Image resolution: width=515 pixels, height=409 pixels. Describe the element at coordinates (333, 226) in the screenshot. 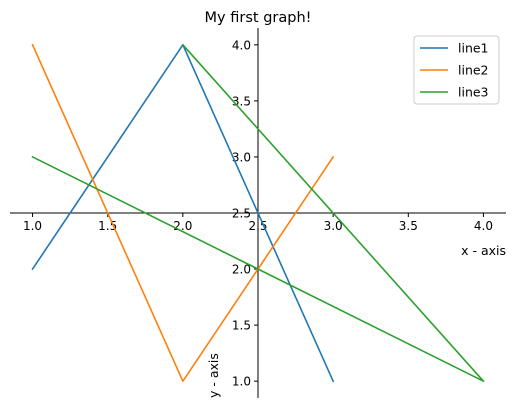

I see `x-tick-label: 3.0` at that location.